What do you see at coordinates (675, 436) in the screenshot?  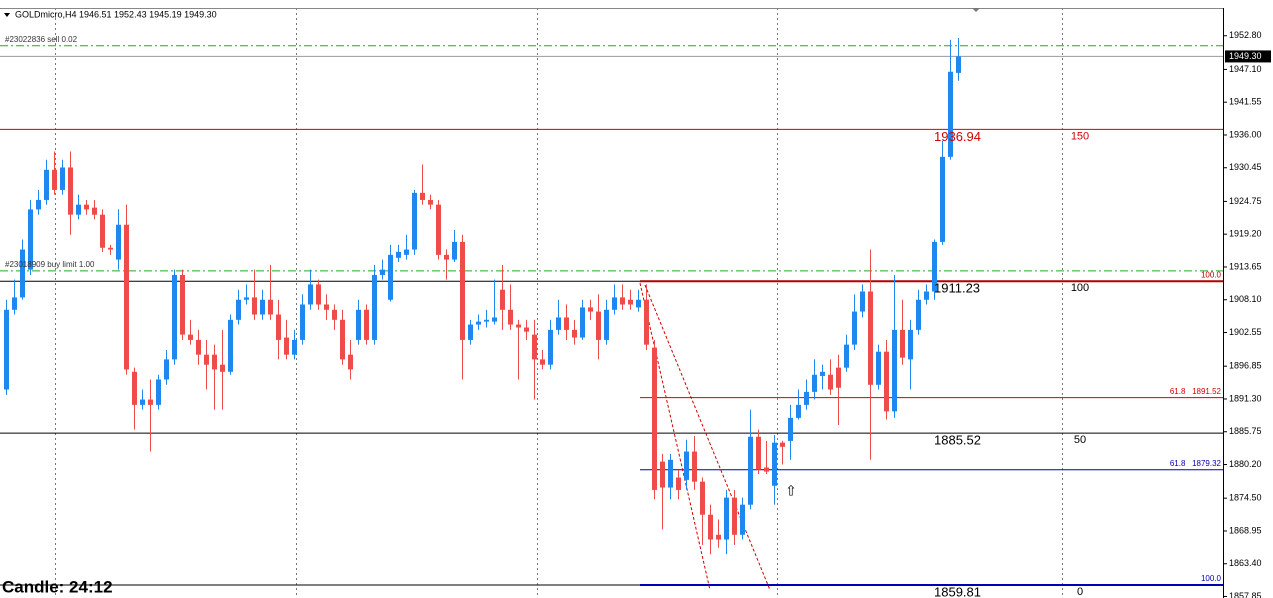 I see `fib-fan-line` at bounding box center [675, 436].